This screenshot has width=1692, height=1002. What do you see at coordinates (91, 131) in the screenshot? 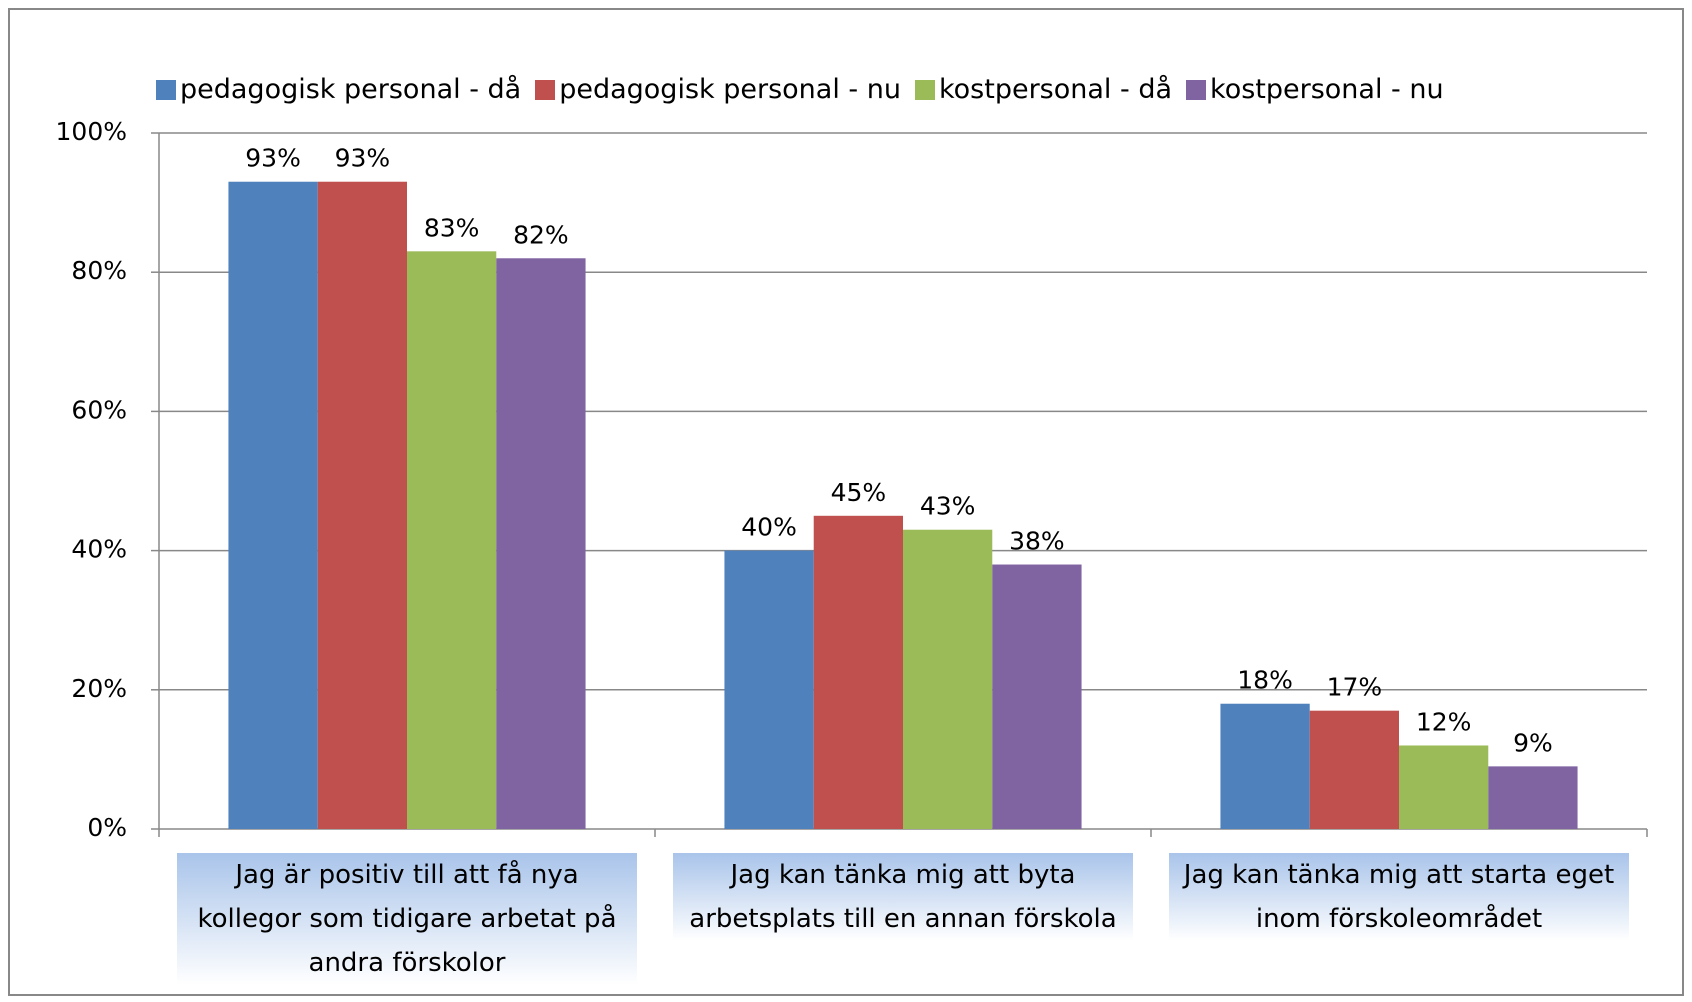
I see `y-tick-label: 100%` at bounding box center [91, 131].